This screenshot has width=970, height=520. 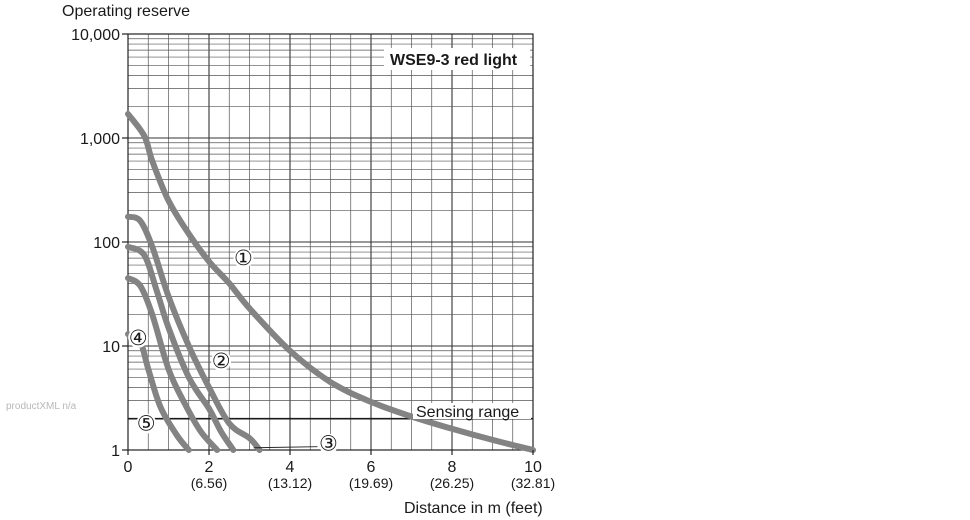 What do you see at coordinates (533, 467) in the screenshot?
I see `x-tick-label: 10` at bounding box center [533, 467].